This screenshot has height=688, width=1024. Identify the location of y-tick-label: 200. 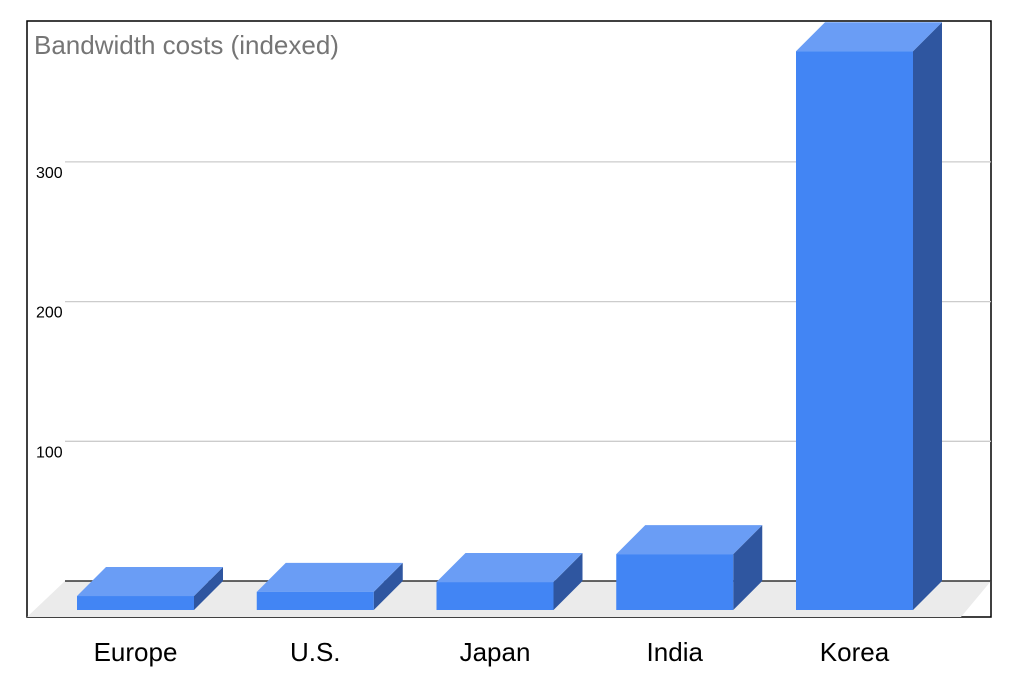
(49, 313).